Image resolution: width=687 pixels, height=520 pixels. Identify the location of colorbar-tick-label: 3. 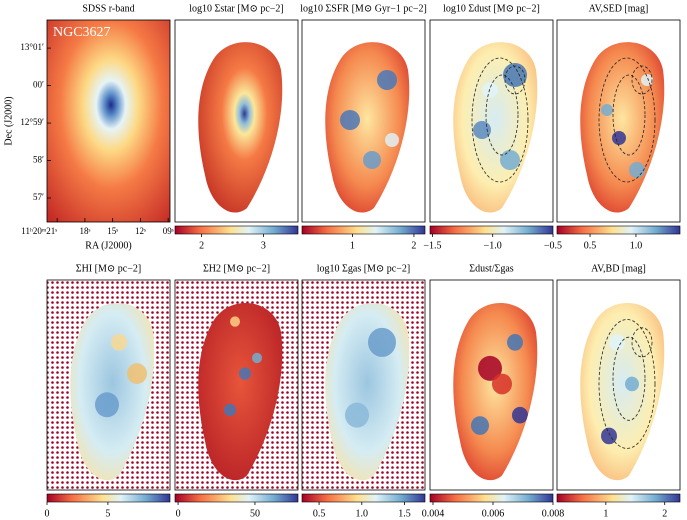
(263, 245).